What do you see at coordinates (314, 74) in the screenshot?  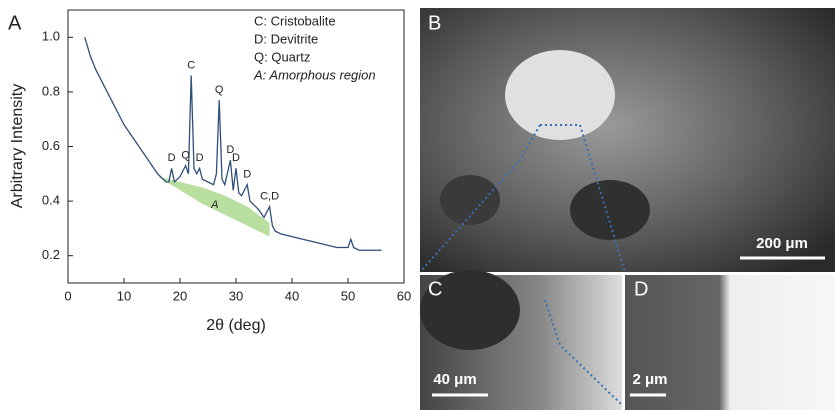 I see `legend-text: A: Amorphous region` at bounding box center [314, 74].